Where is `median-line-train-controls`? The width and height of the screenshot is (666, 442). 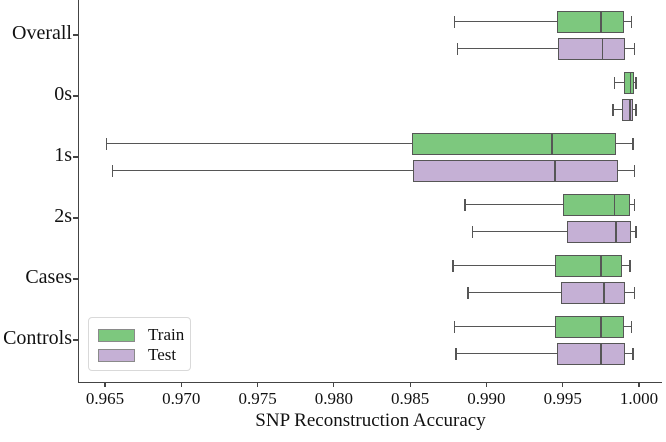 median-line-train-controls is located at coordinates (601, 326).